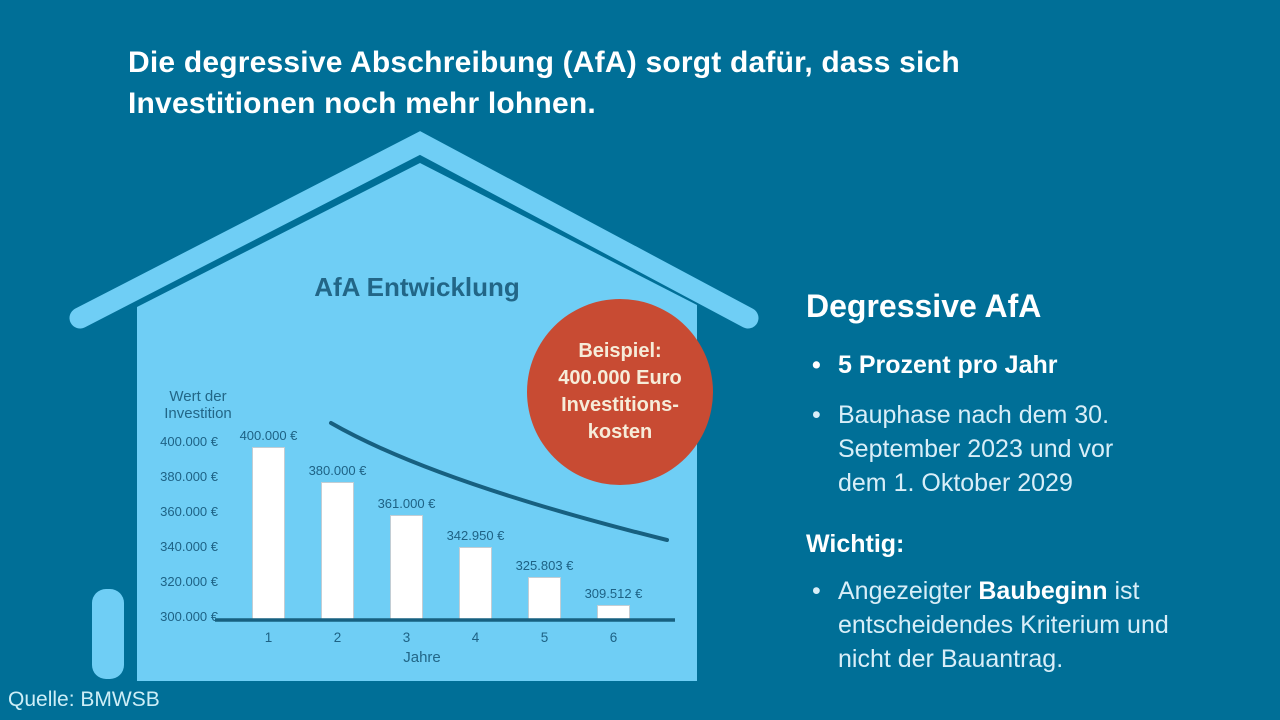 The width and height of the screenshot is (1280, 720). What do you see at coordinates (337, 470) in the screenshot?
I see `bar-value-label: 380.000 €` at bounding box center [337, 470].